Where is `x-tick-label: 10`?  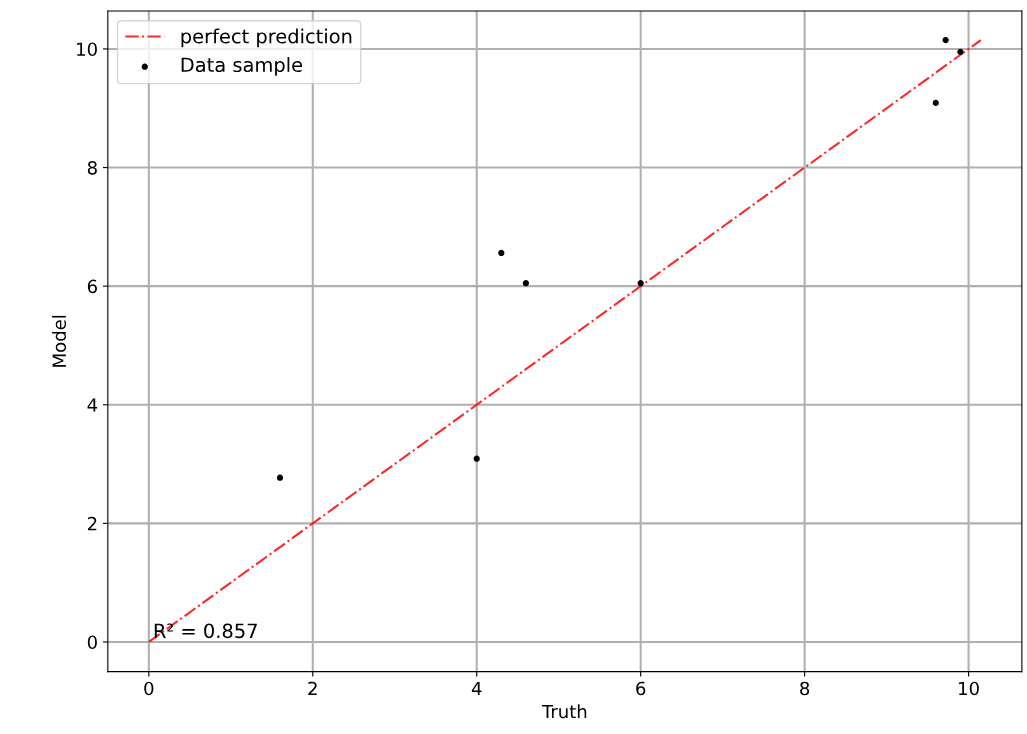
x-tick-label: 10 is located at coordinates (969, 688).